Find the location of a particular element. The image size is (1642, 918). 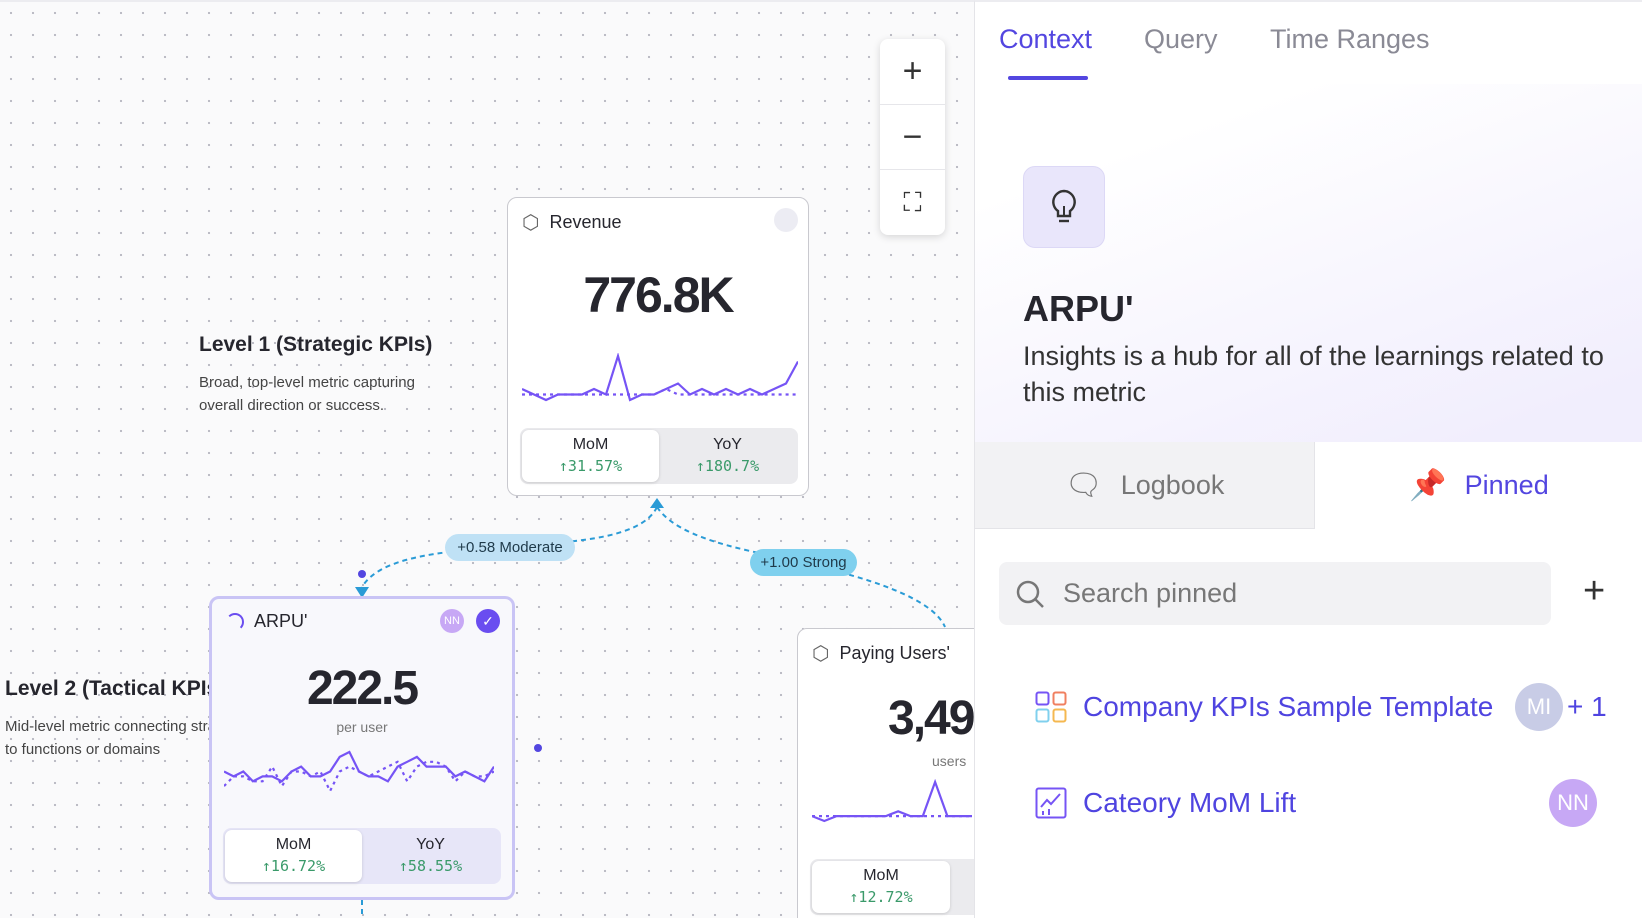

metric-card-revenue: ⬡ Revenue 776.8K MoM ↑31.57% YoY ↑180.7% is located at coordinates (658, 346).